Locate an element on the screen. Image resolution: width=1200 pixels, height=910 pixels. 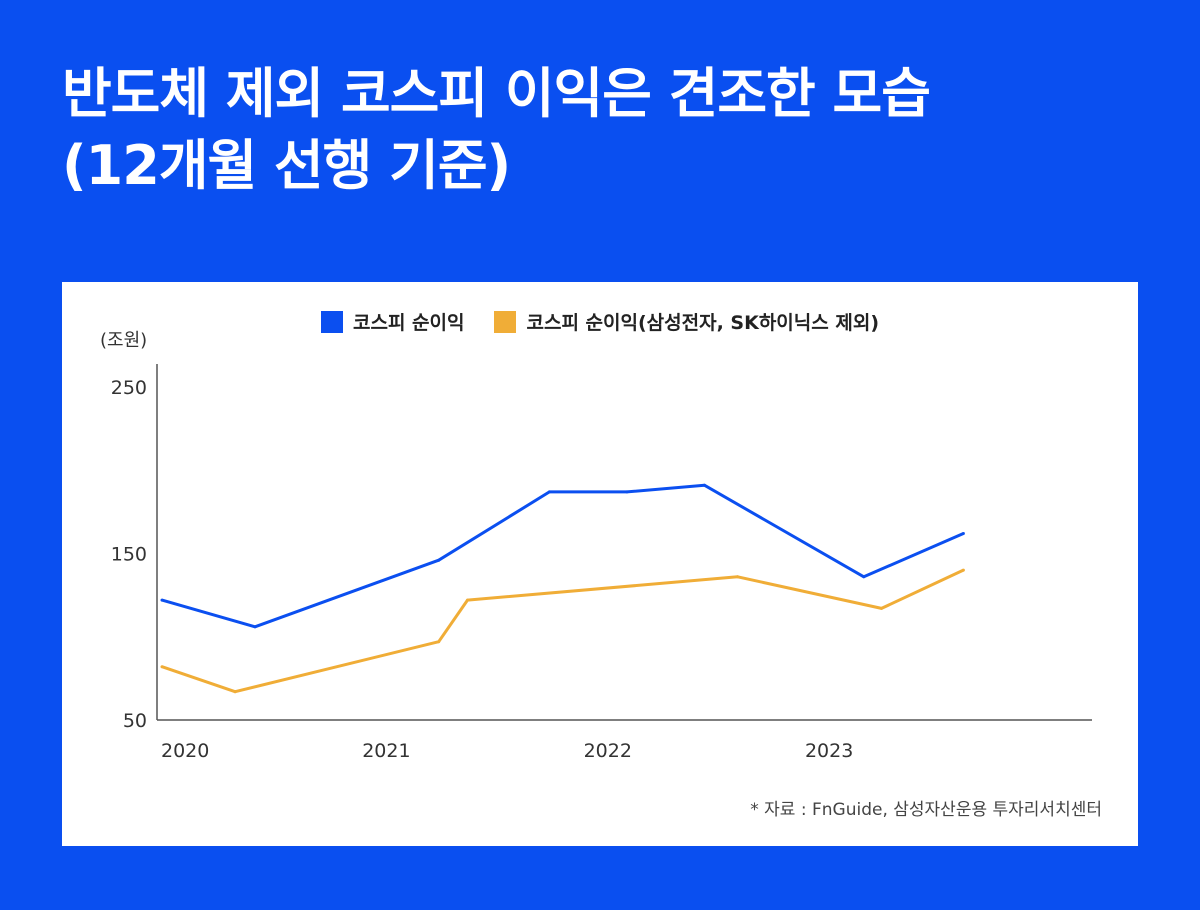
x-tick-label: 2020 is located at coordinates (185, 751).